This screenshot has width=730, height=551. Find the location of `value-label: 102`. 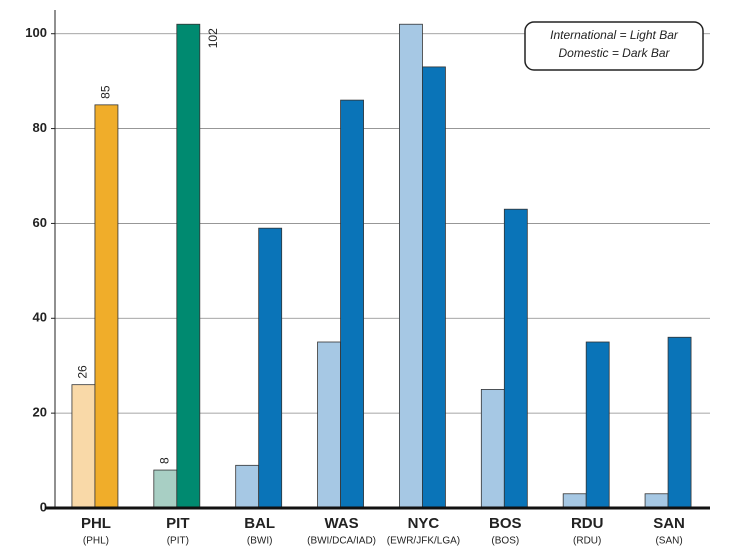

value-label: 102 is located at coordinates (213, 38).